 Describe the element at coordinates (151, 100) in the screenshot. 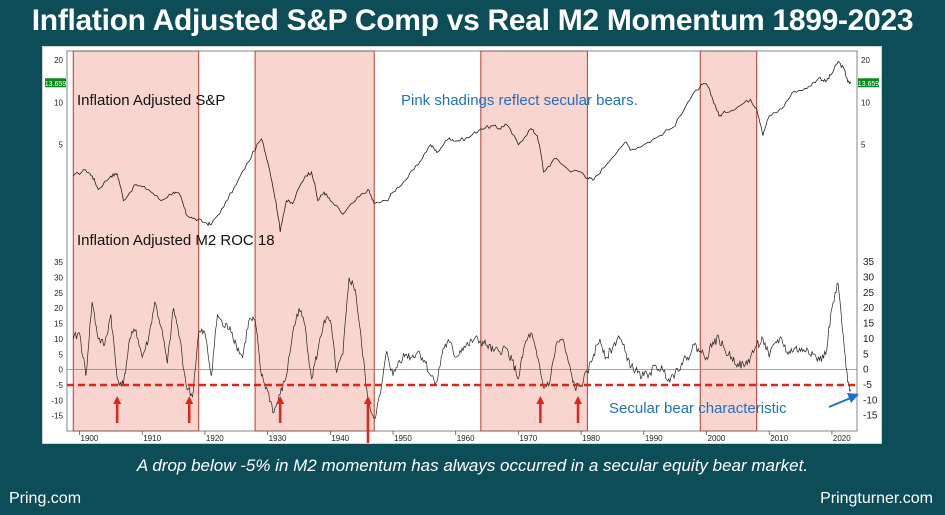

I see `sp-panel-label: Inflation Adjusted S&P` at that location.